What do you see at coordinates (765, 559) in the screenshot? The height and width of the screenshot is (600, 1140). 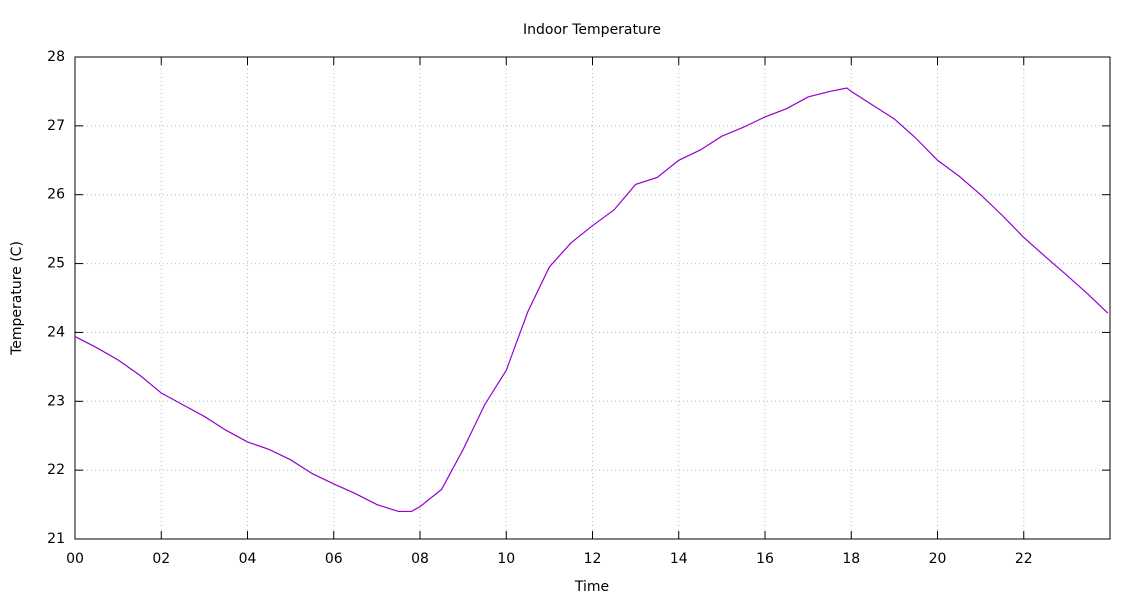 I see `x-tick-label: 16` at bounding box center [765, 559].